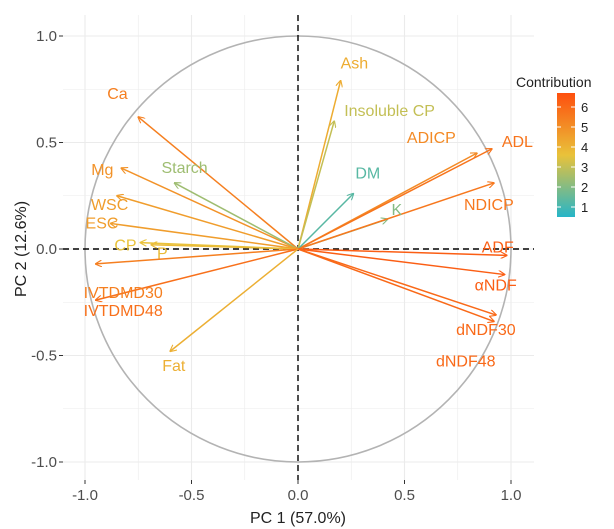  Describe the element at coordinates (396, 210) in the screenshot. I see `label-k: K` at that location.